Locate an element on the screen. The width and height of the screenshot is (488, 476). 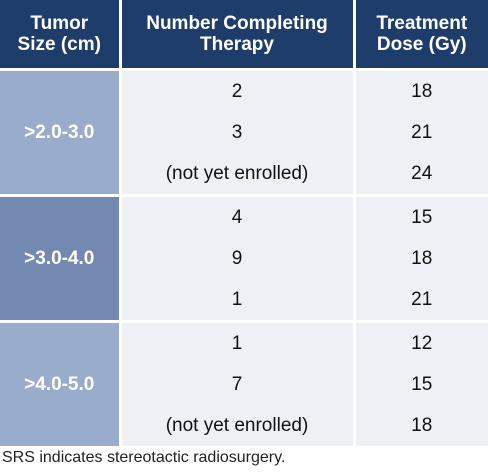
number-cell: 7 is located at coordinates (238, 384).